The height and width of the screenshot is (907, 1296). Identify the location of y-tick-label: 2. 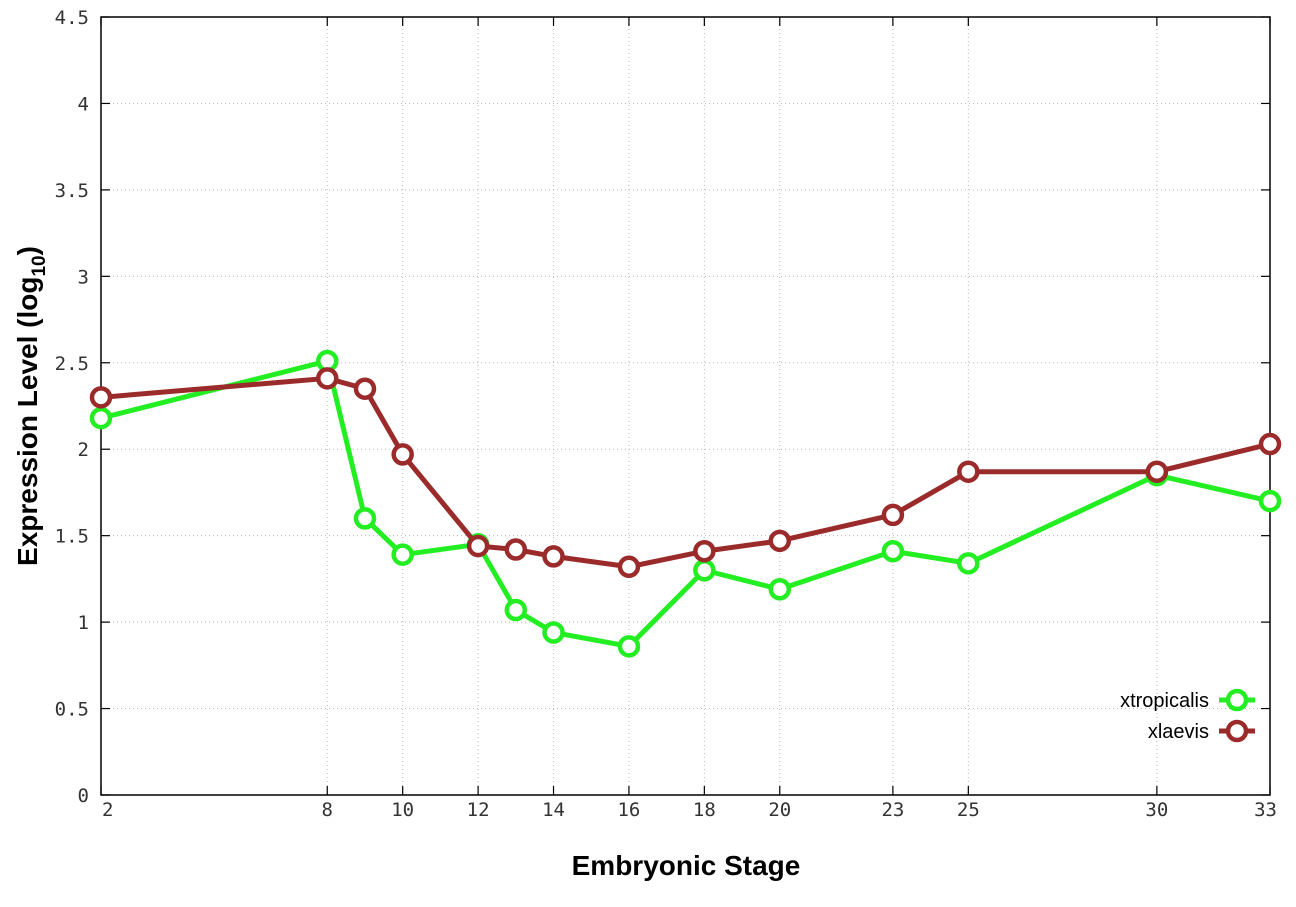
(83, 450).